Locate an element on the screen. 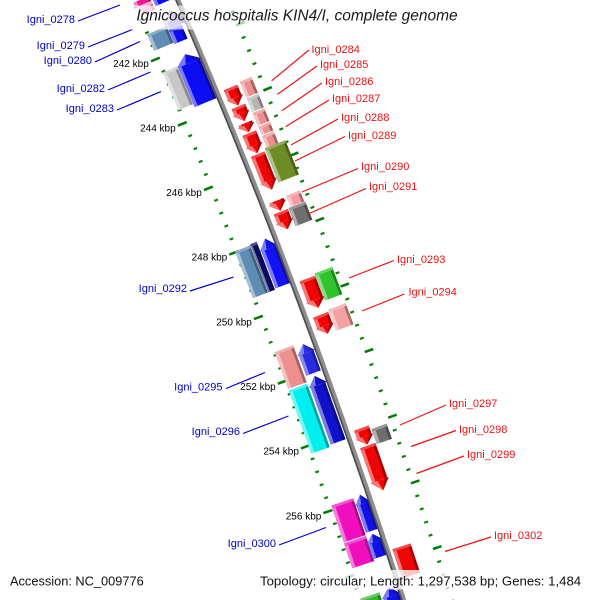  svg-text: Igni_0283 is located at coordinates (90, 109).